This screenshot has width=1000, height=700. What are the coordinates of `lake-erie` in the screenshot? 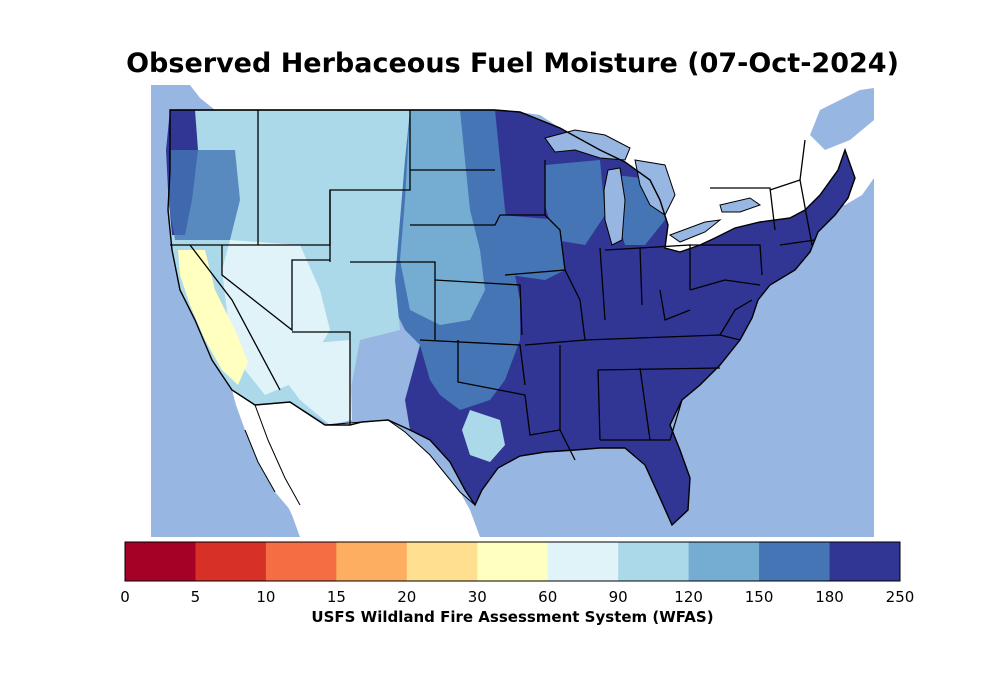 It's located at (695, 231).